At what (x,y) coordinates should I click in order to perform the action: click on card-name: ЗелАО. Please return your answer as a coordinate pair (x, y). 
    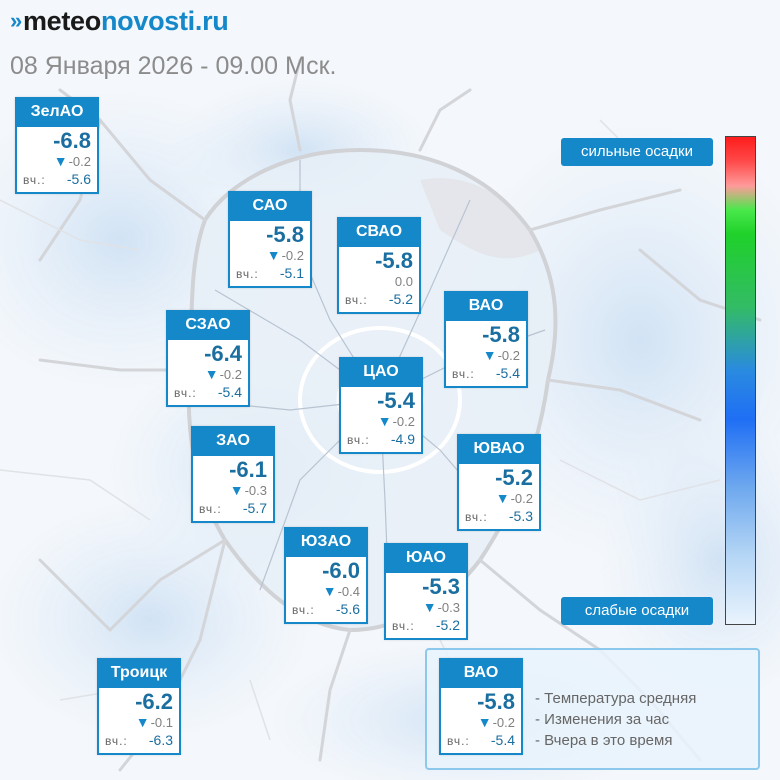
    Looking at the image, I should click on (57, 112).